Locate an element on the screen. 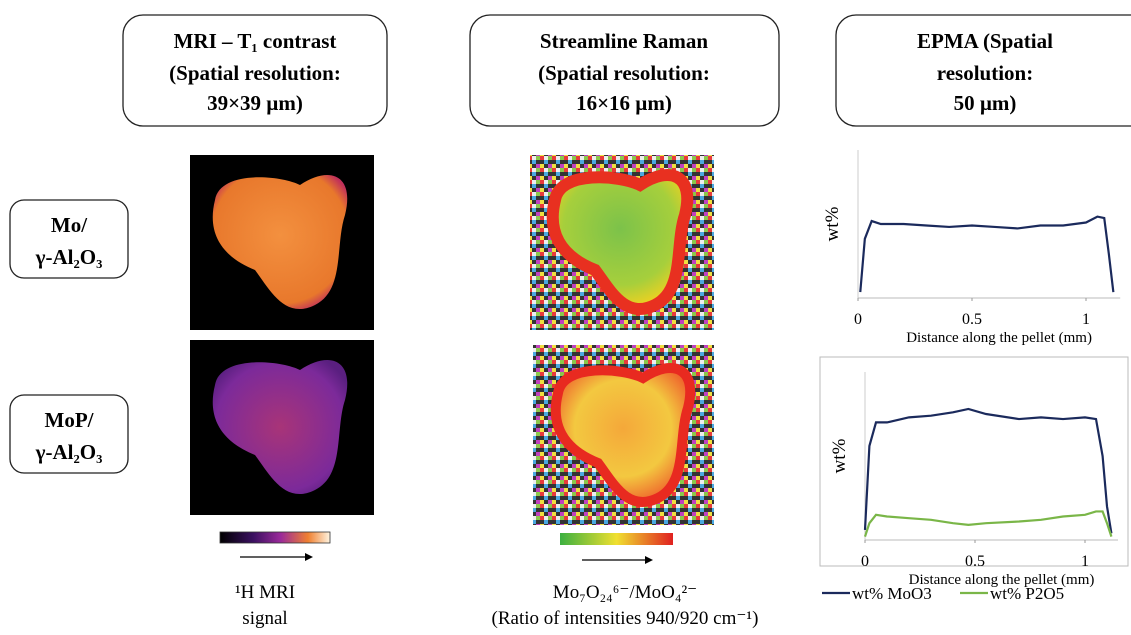 This screenshot has height=635, width=1131. chart-frame is located at coordinates (974, 461).